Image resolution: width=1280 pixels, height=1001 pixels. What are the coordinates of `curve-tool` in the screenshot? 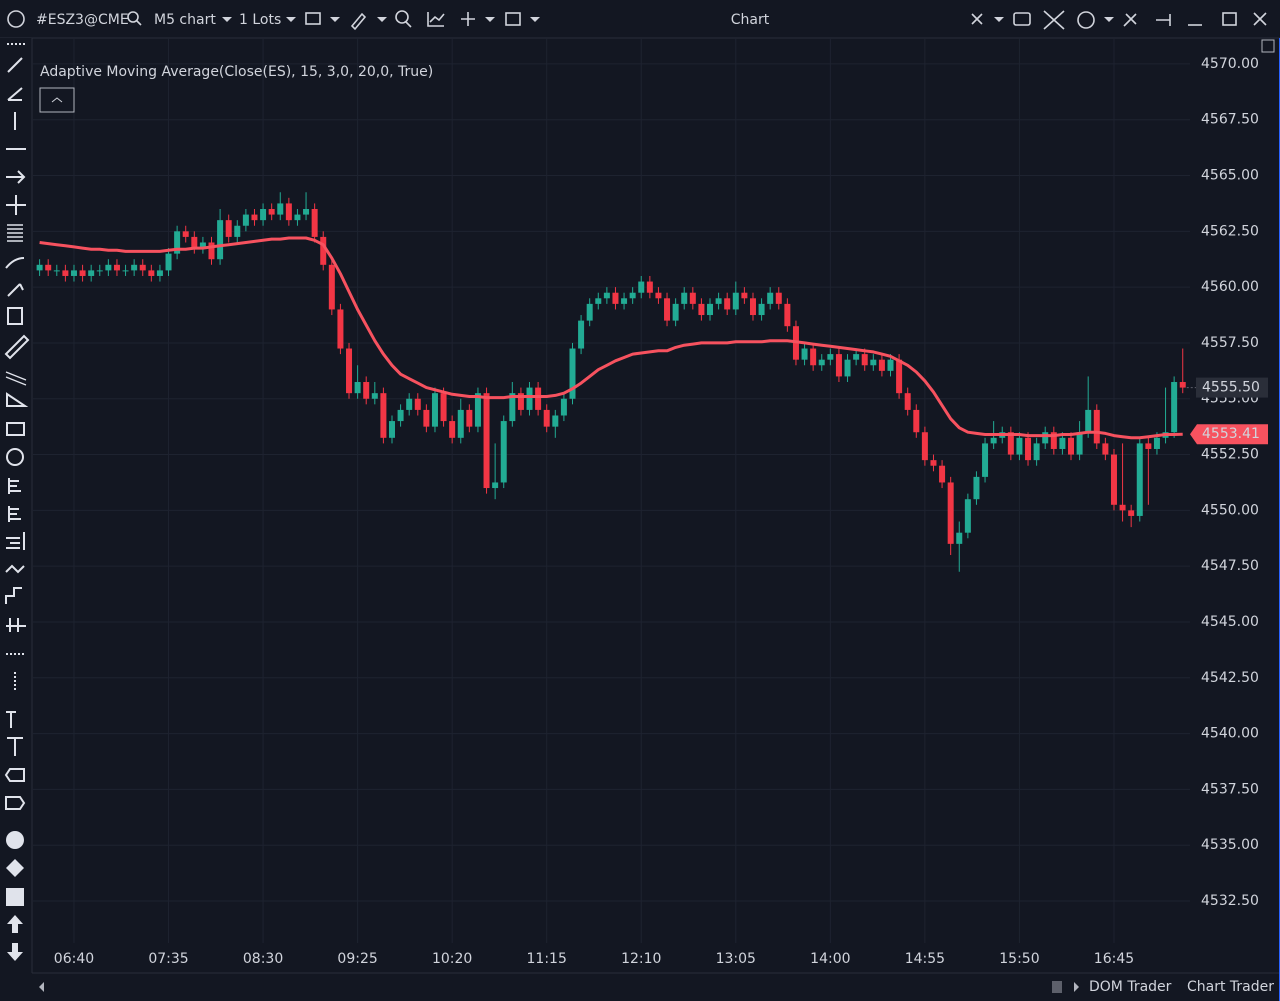 It's located at (15, 263).